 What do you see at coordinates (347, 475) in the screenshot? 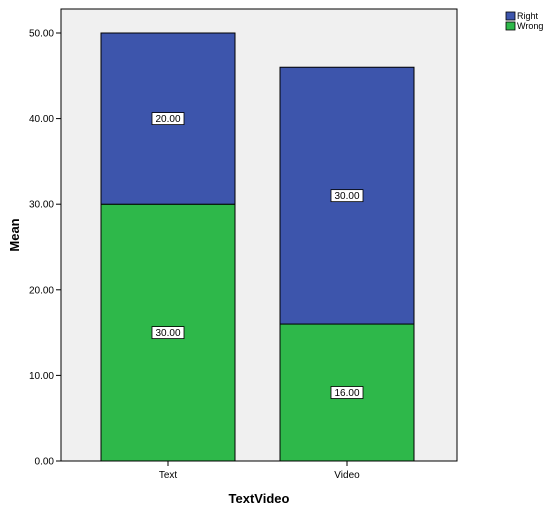
I see `x-tick-label-video: Video` at bounding box center [347, 475].